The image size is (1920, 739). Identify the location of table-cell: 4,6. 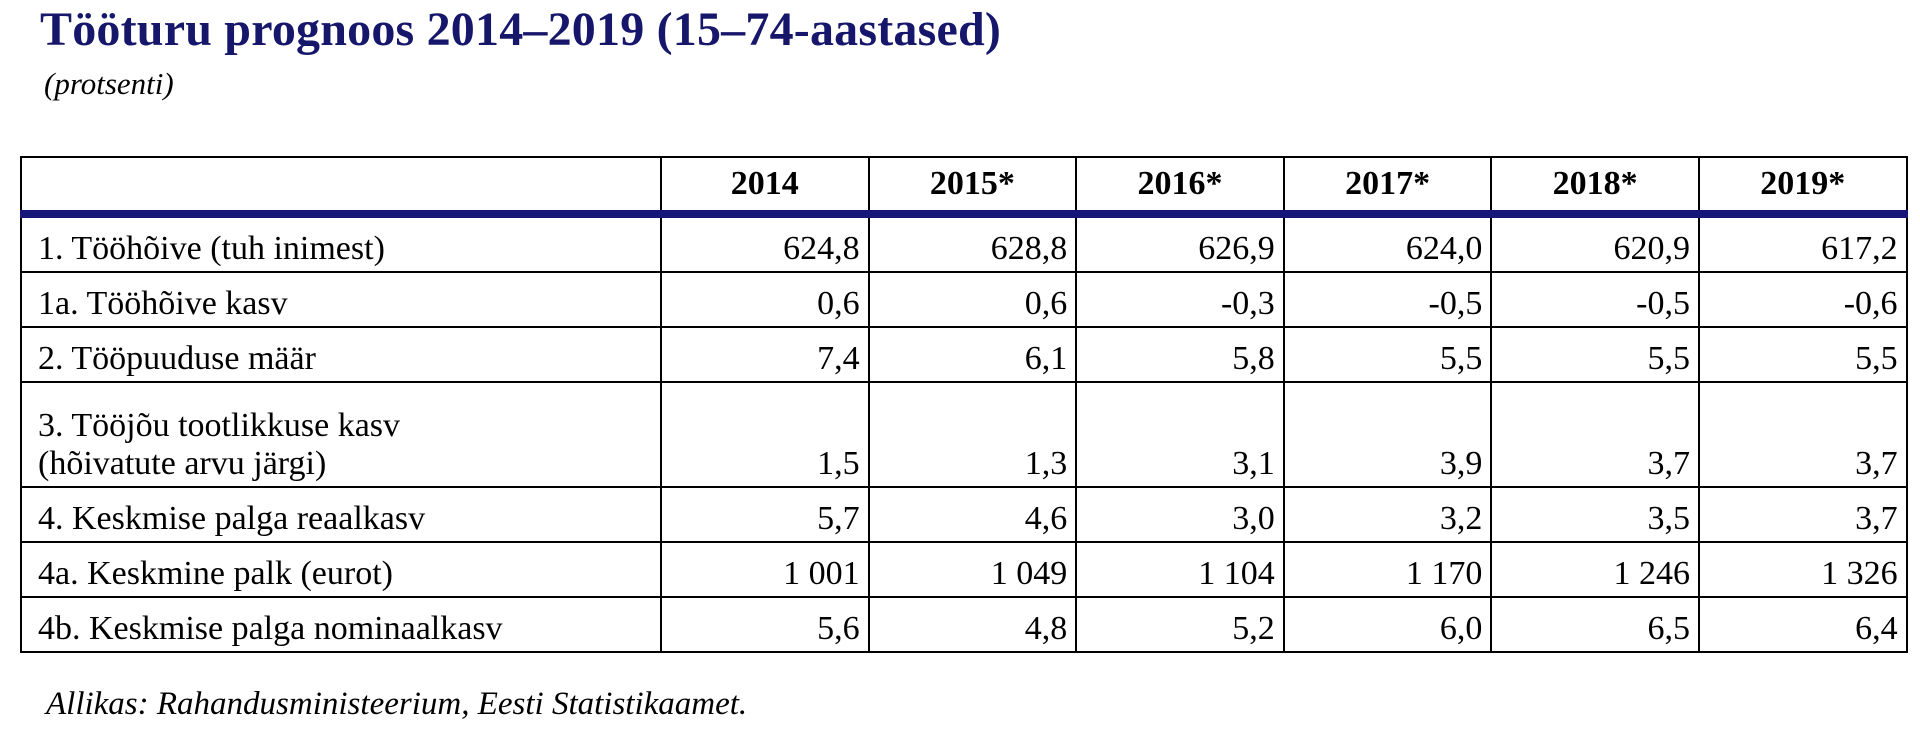
(972, 515).